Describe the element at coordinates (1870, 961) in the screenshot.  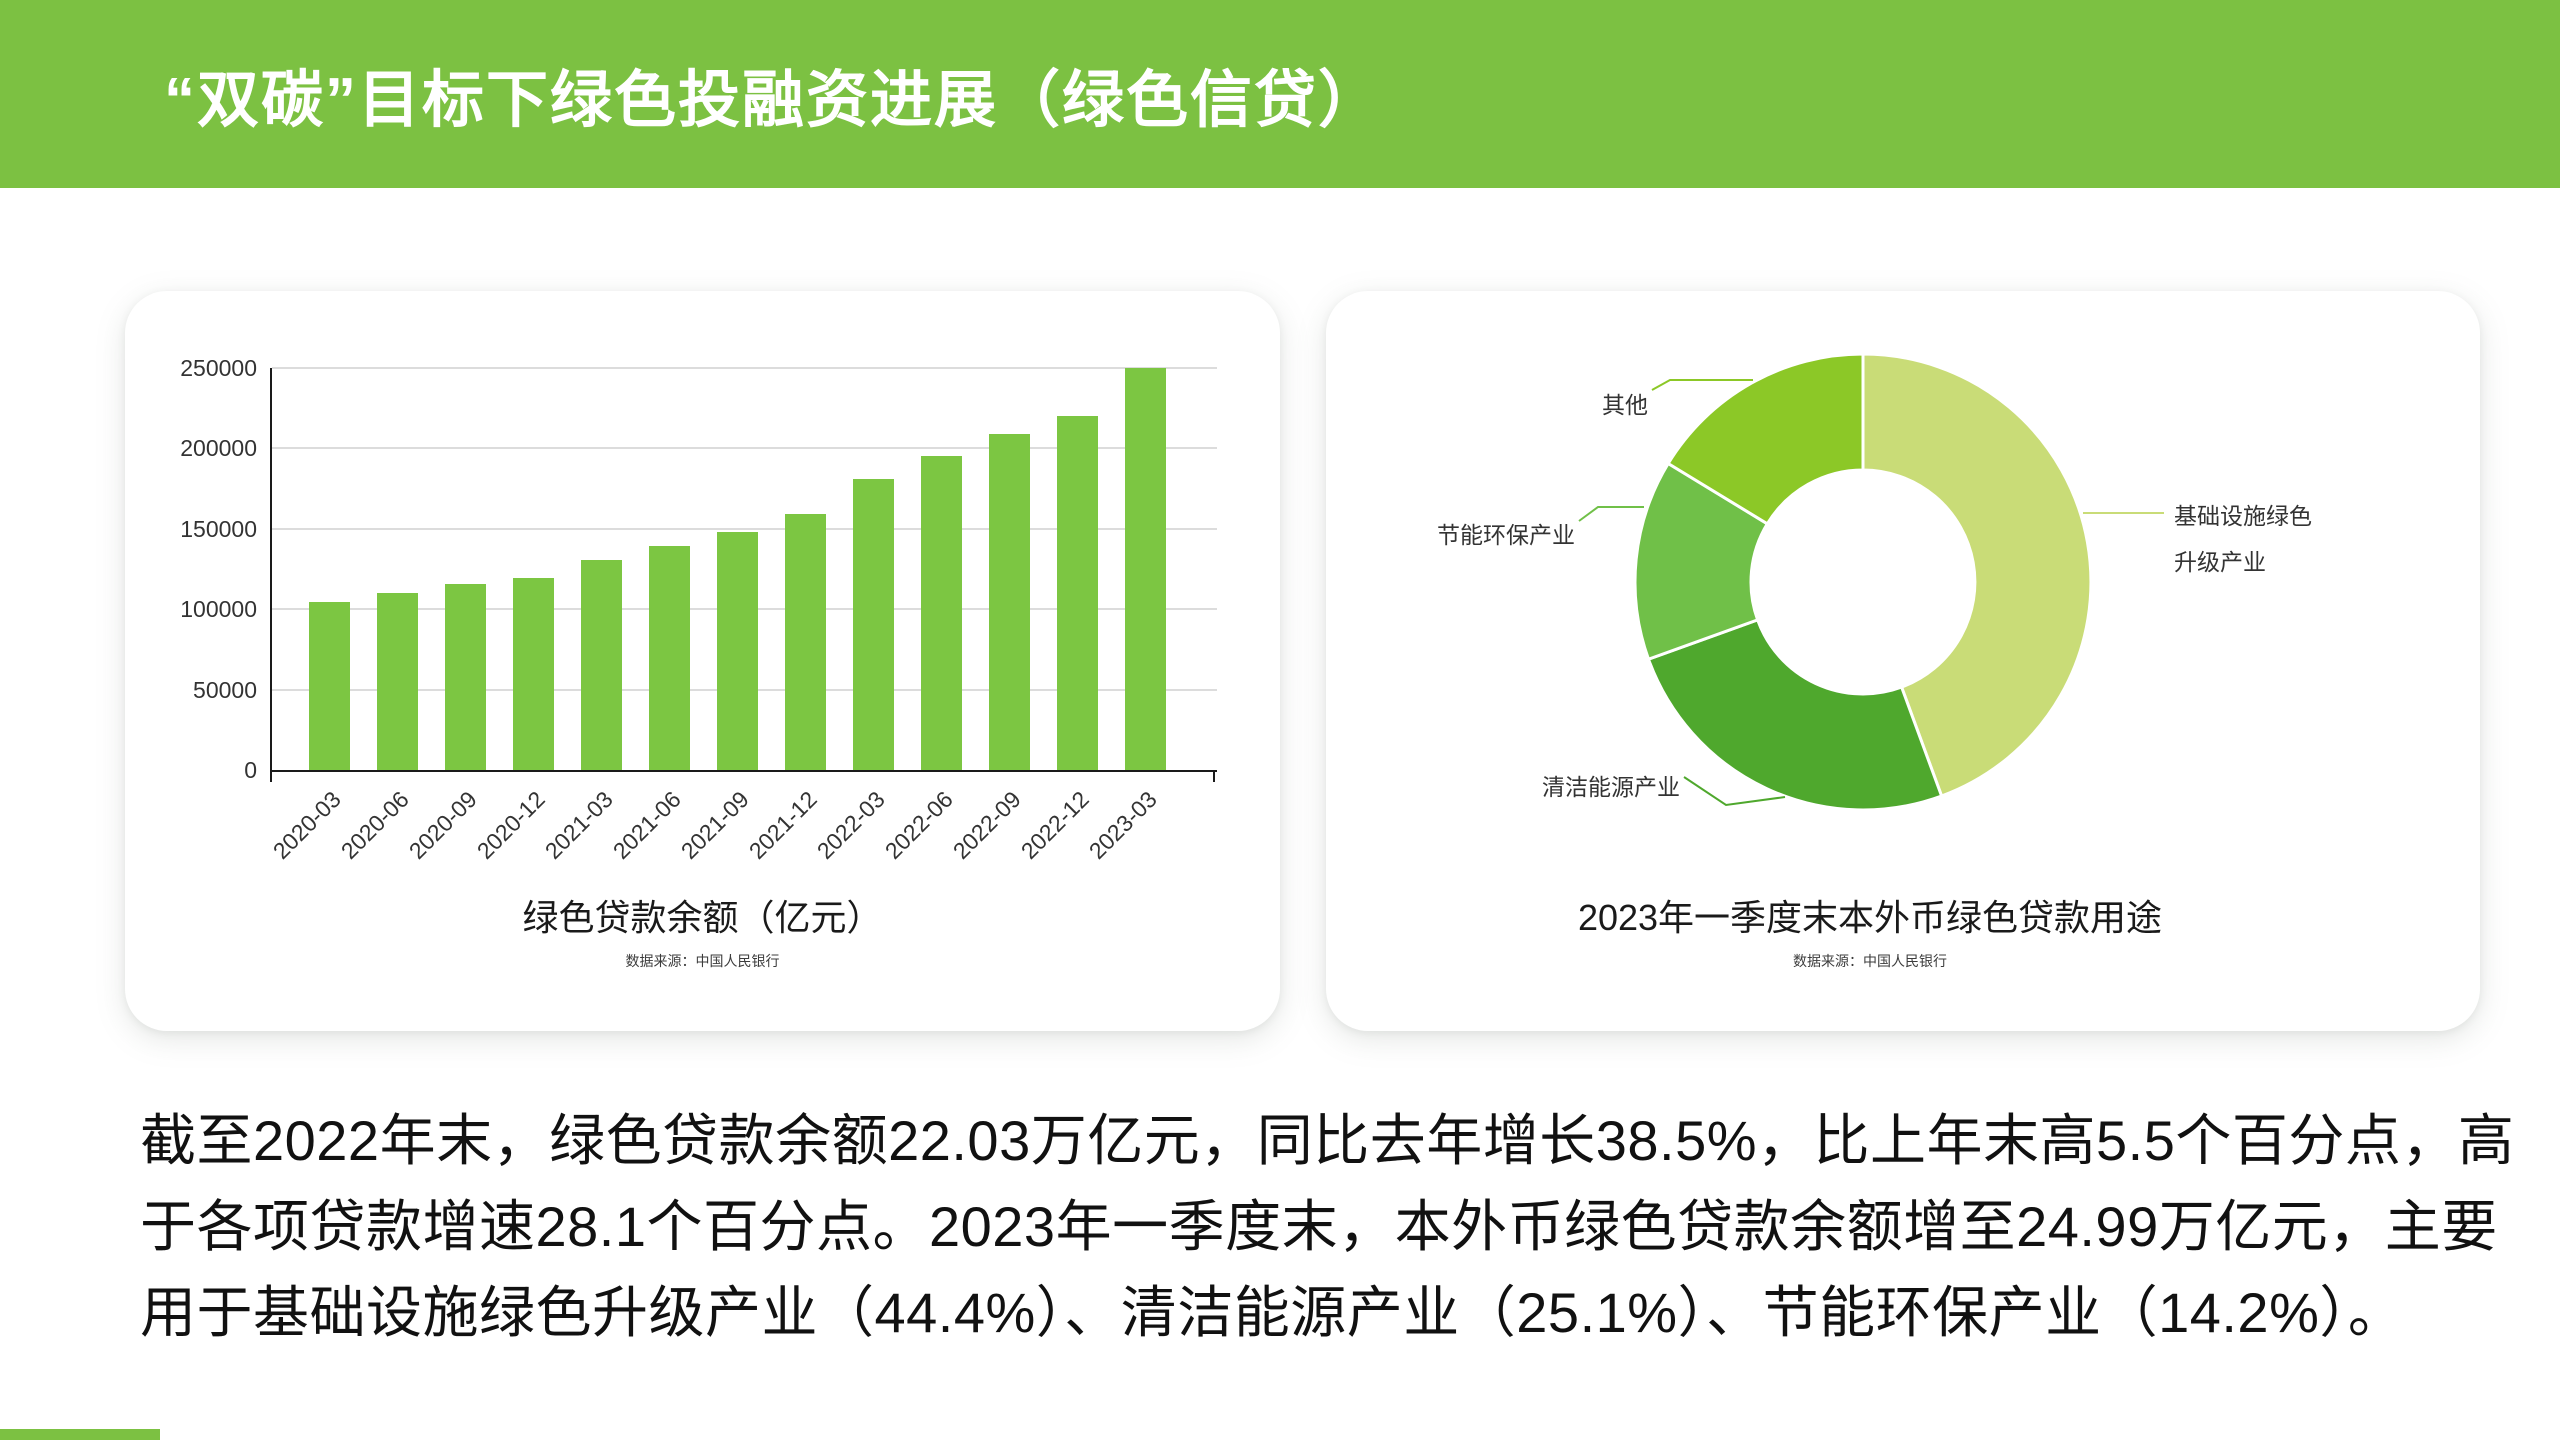
I see `donut-chart-source: 数据来源：中国人民银行` at that location.